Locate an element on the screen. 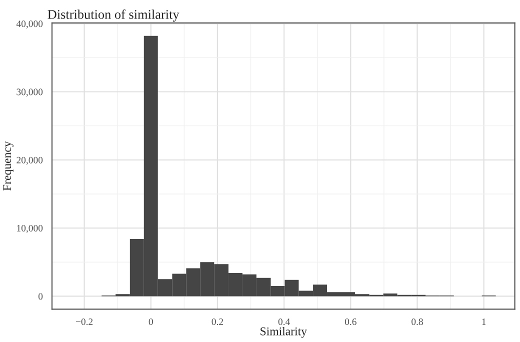 This screenshot has width=520, height=342. x-tick-label: 0 is located at coordinates (150, 322).